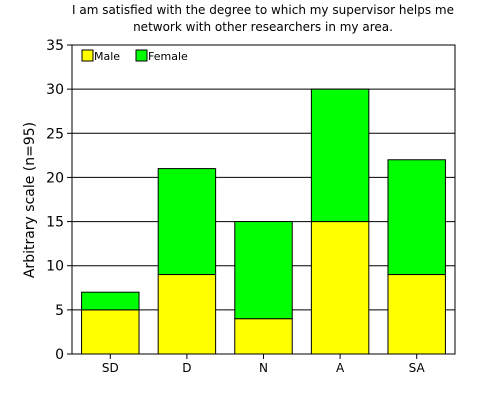 Image resolution: width=500 pixels, height=404 pixels. I want to click on y-tick-label-2: 10, so click(55, 267).